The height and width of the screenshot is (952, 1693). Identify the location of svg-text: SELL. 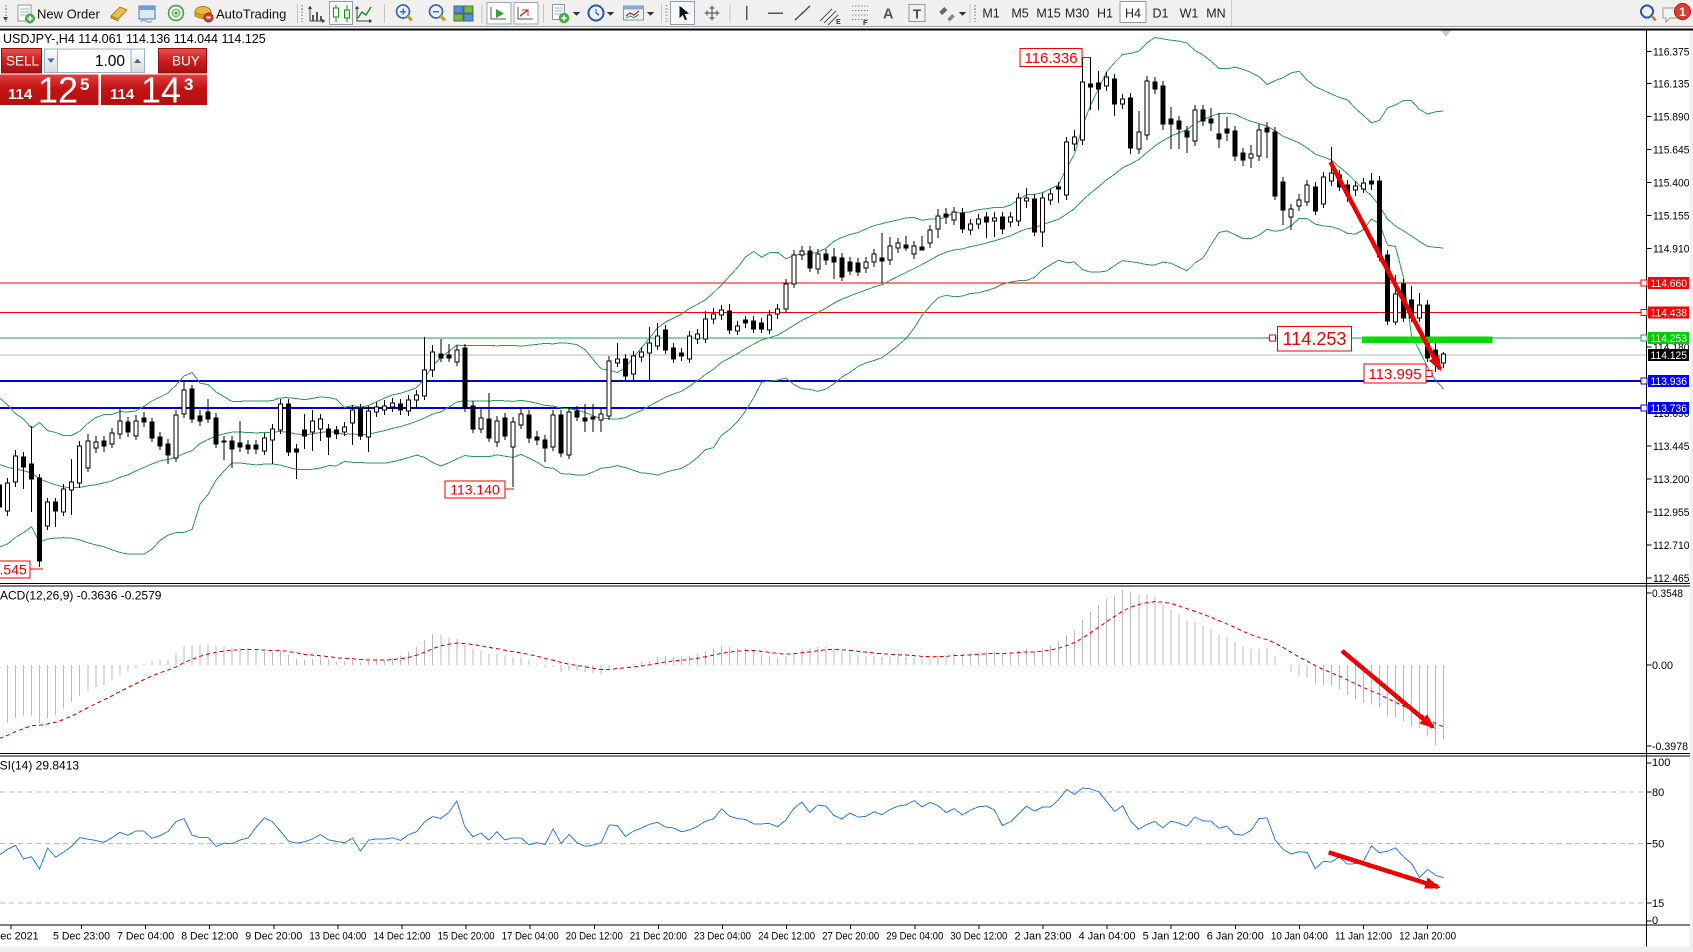
(23, 61).